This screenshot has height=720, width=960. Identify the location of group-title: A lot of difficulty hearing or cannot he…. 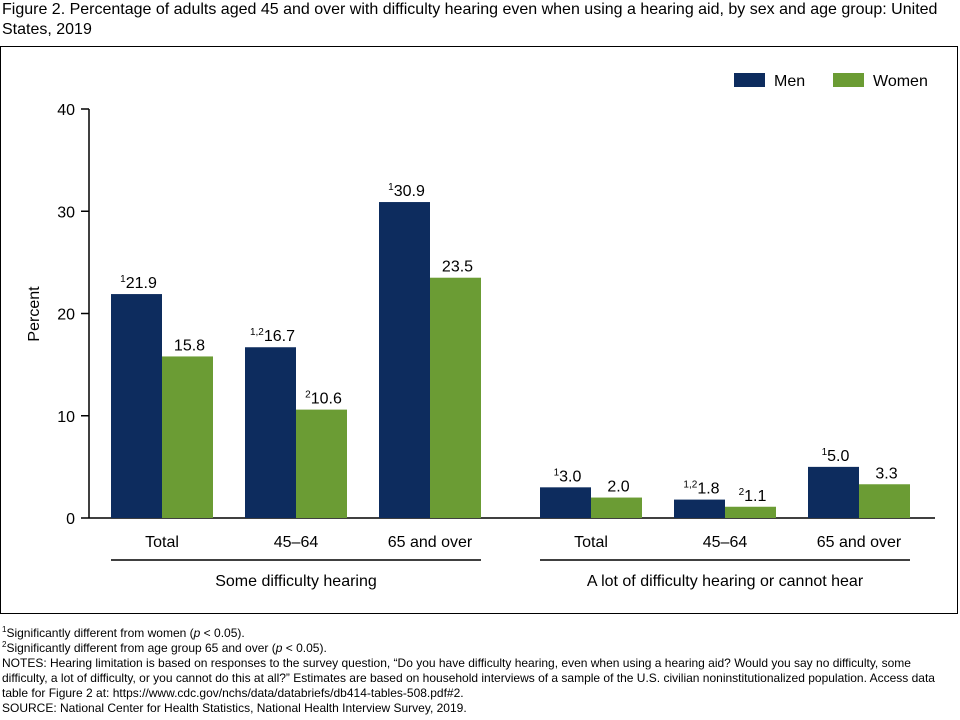
(725, 581).